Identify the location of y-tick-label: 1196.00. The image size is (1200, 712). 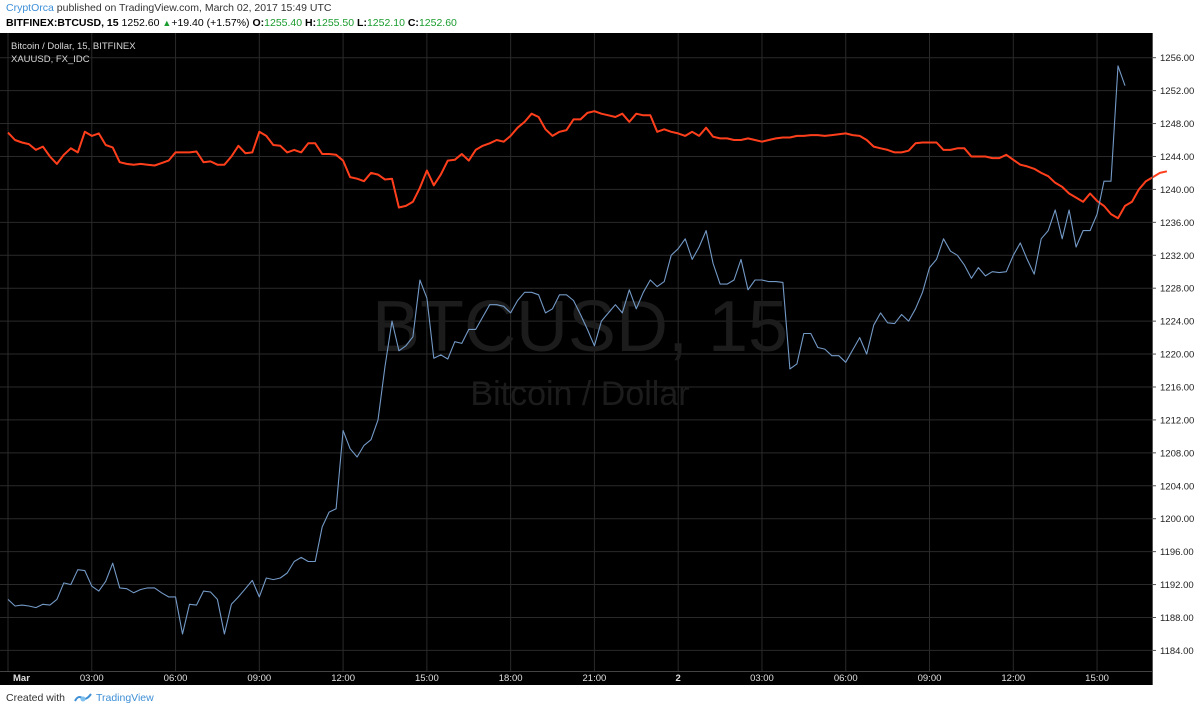
(1177, 552).